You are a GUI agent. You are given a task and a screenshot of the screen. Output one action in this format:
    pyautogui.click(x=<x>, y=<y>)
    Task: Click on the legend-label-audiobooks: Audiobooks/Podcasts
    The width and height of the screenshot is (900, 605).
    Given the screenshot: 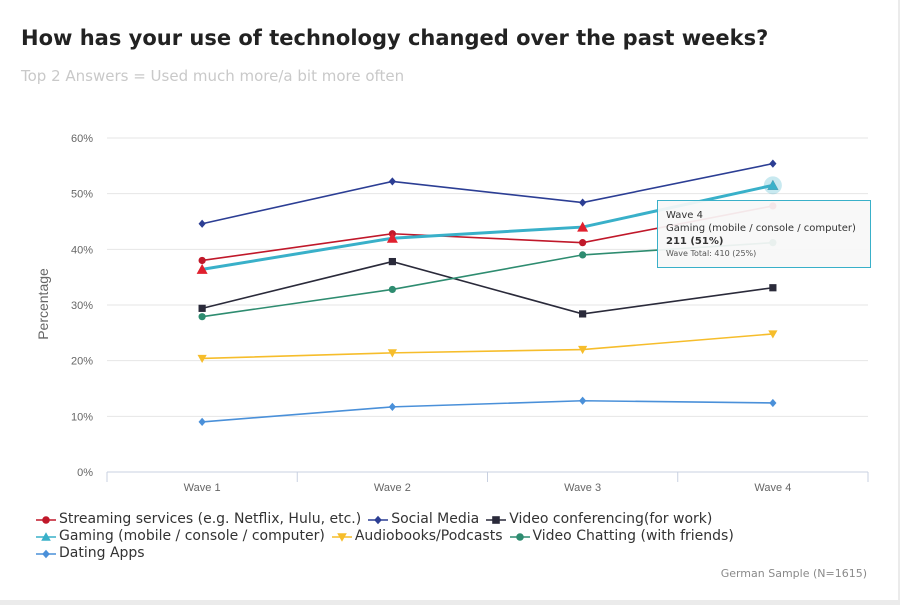 What is the action you would take?
    pyautogui.click(x=428, y=536)
    